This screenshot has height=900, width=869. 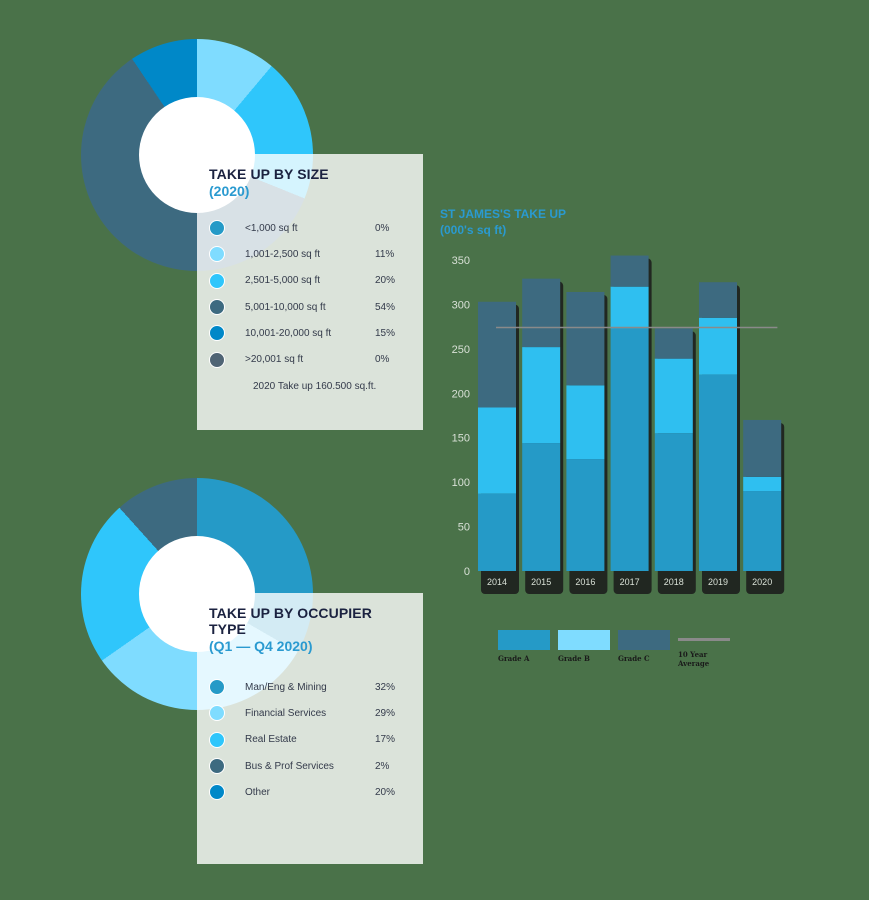 What do you see at coordinates (514, 658) in the screenshot?
I see `legend-label: Grade A` at bounding box center [514, 658].